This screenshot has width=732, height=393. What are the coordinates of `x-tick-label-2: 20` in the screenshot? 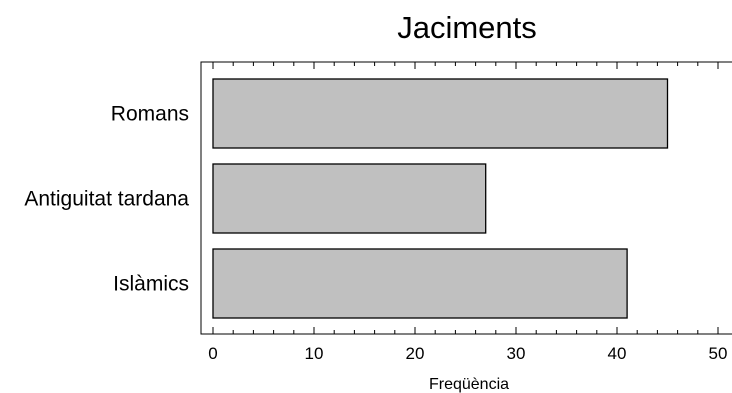 It's located at (415, 353).